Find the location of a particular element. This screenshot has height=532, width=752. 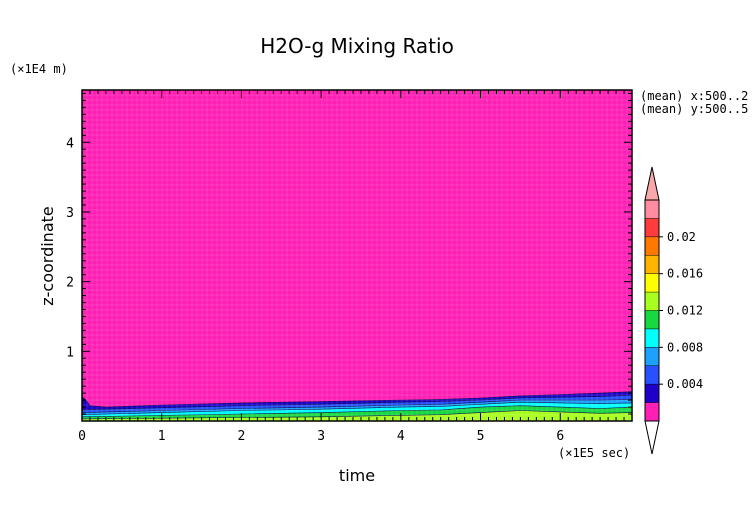

y-tick-label: 3 is located at coordinates (70, 213).